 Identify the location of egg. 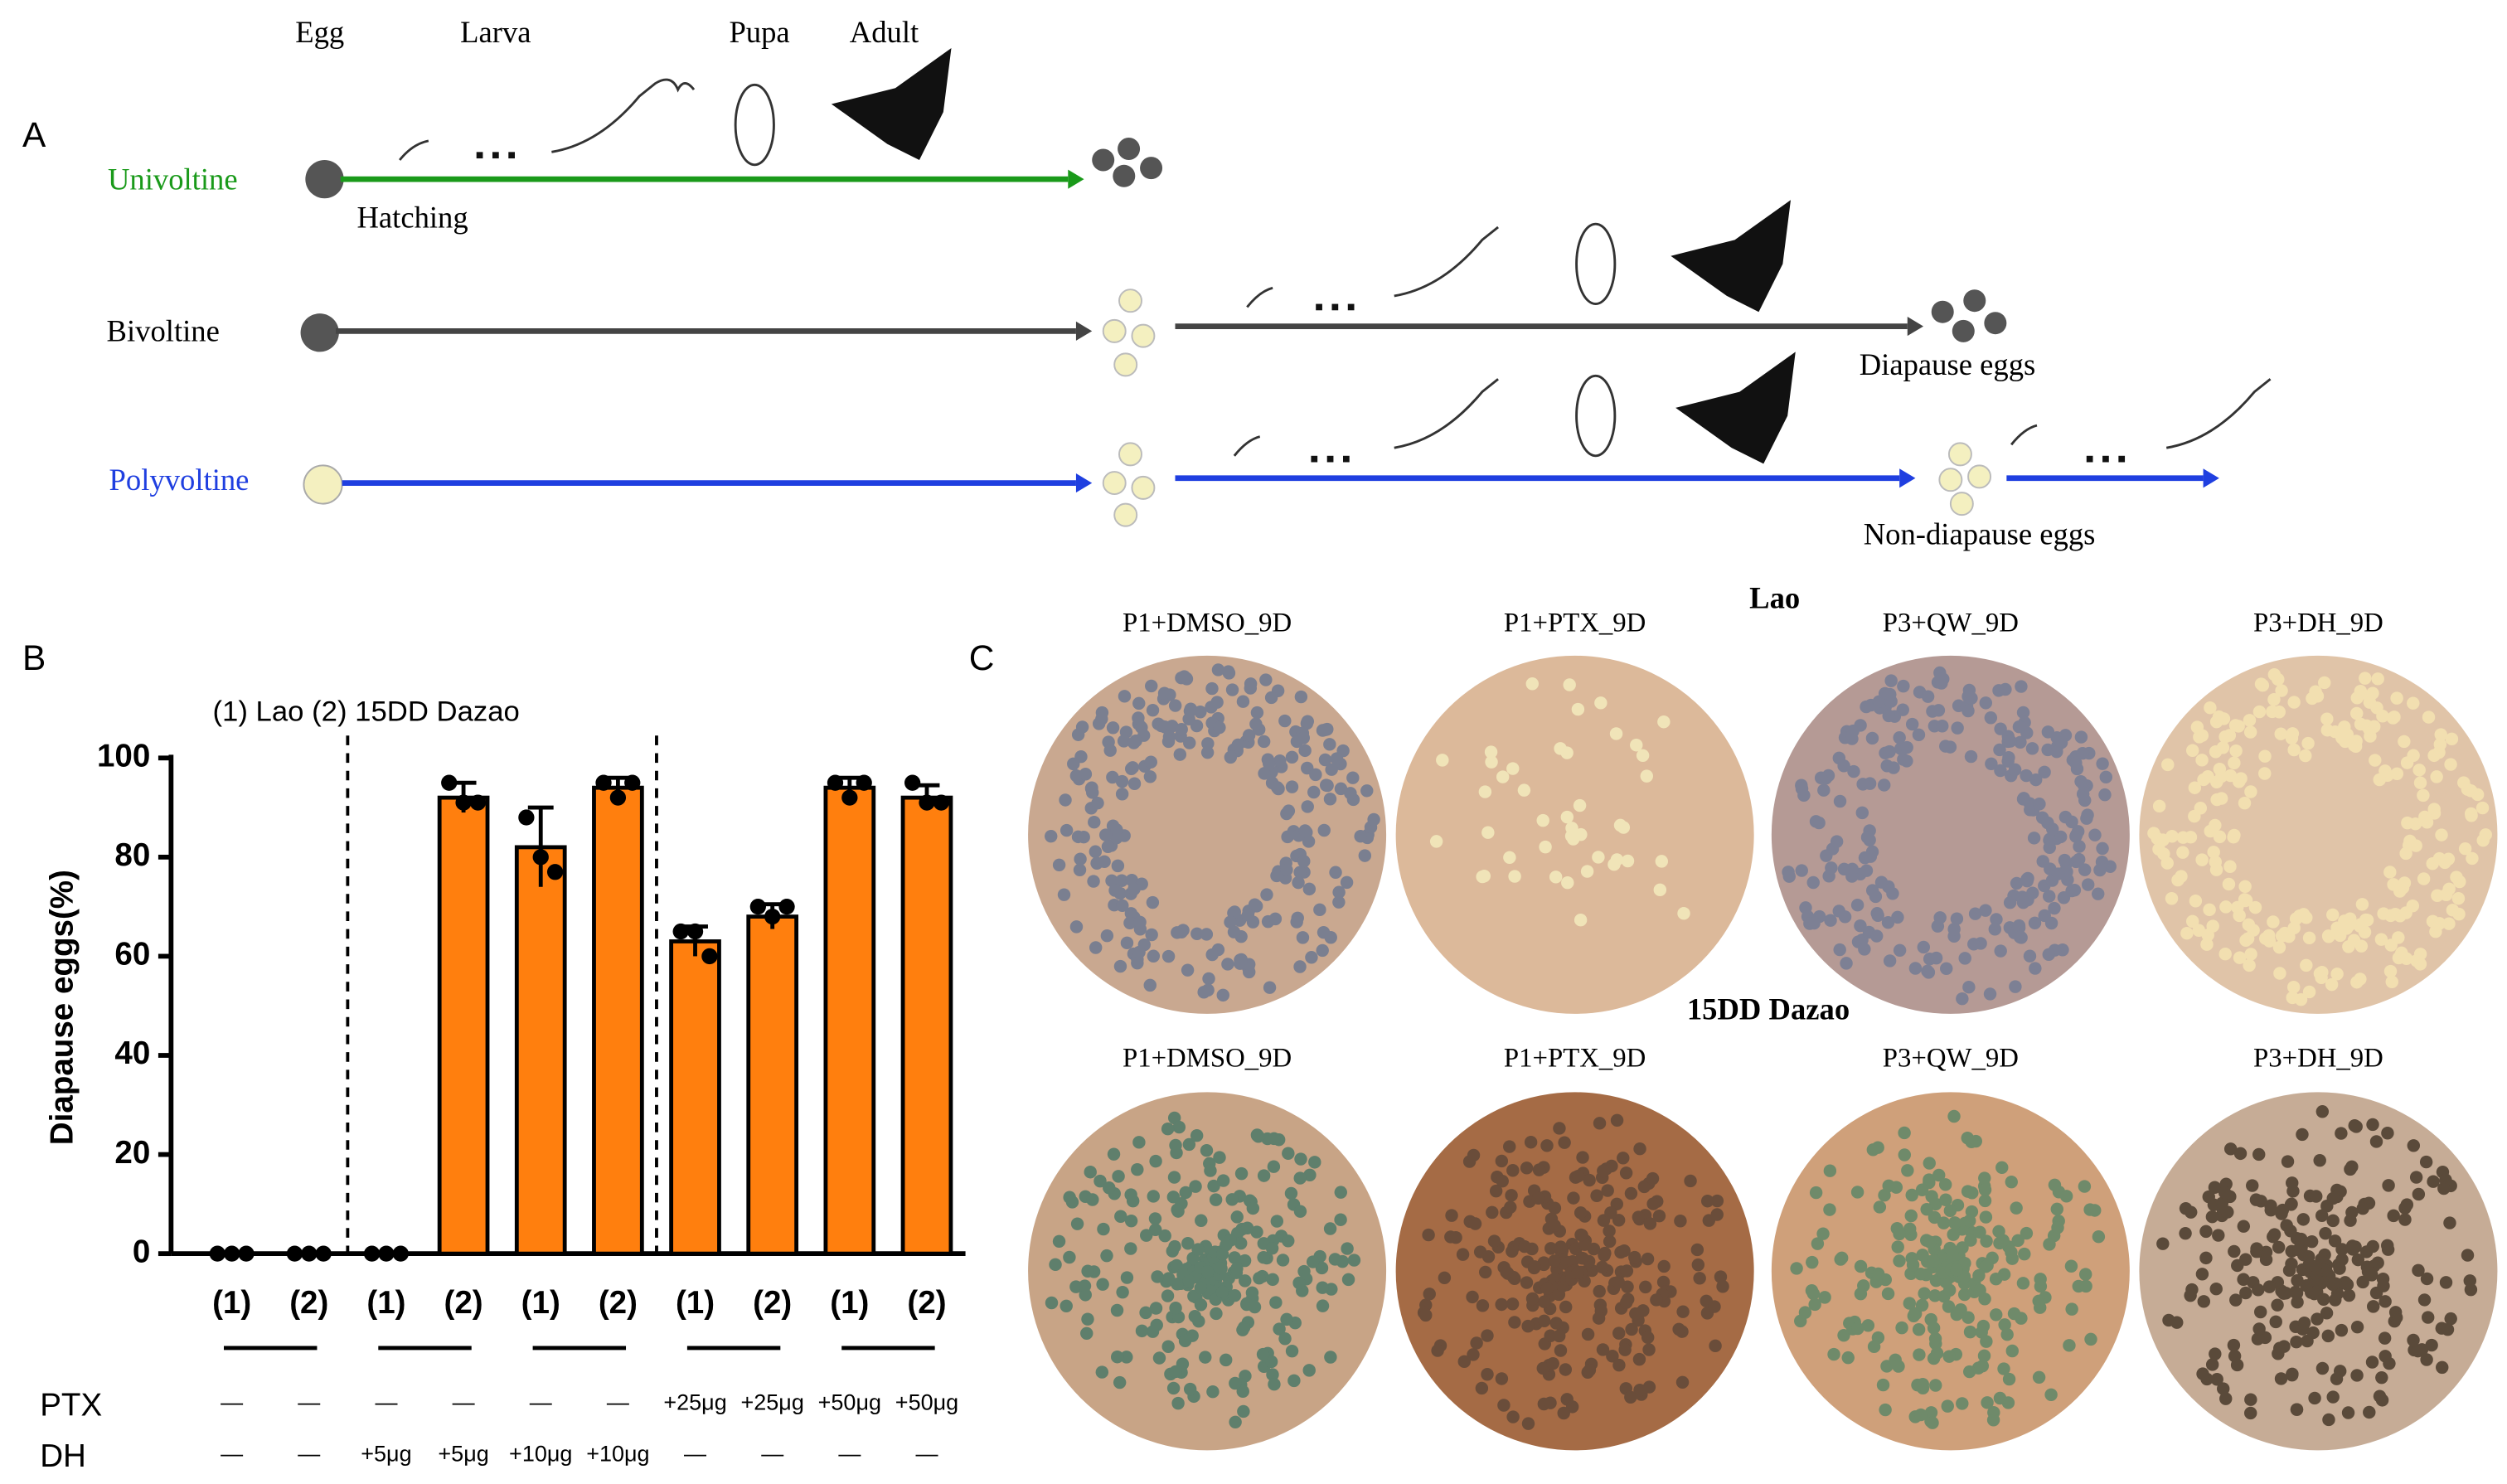
(319, 333).